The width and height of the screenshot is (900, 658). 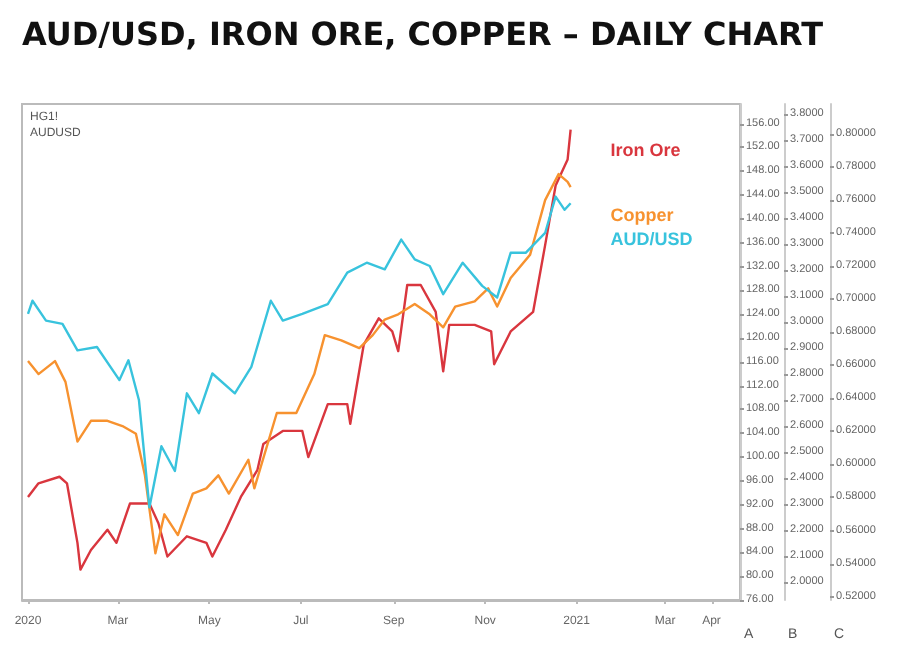 What do you see at coordinates (645, 149) in the screenshot?
I see `text: Iron Ore` at bounding box center [645, 149].